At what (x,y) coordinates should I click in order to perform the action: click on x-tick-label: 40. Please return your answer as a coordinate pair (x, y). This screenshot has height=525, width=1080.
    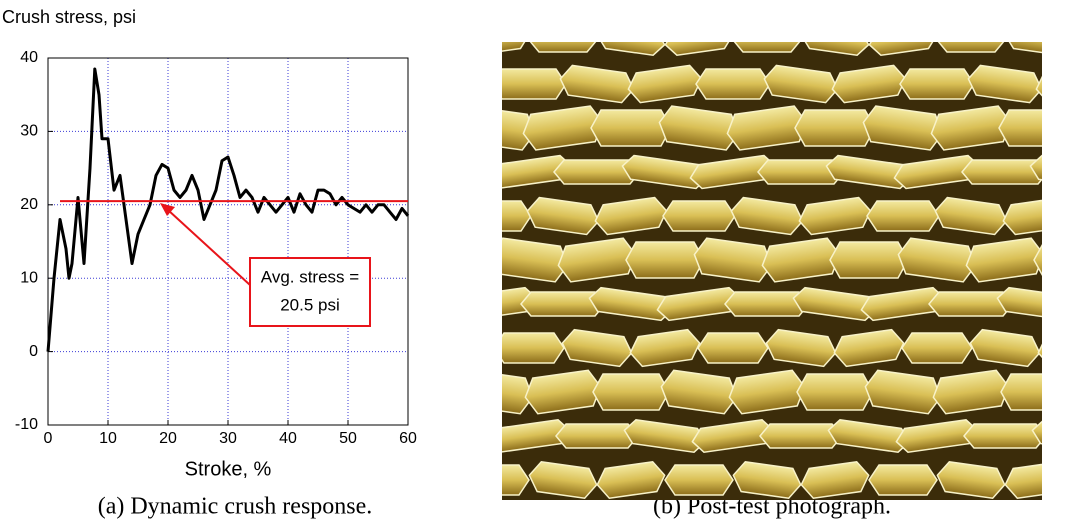
    Looking at the image, I should click on (288, 438).